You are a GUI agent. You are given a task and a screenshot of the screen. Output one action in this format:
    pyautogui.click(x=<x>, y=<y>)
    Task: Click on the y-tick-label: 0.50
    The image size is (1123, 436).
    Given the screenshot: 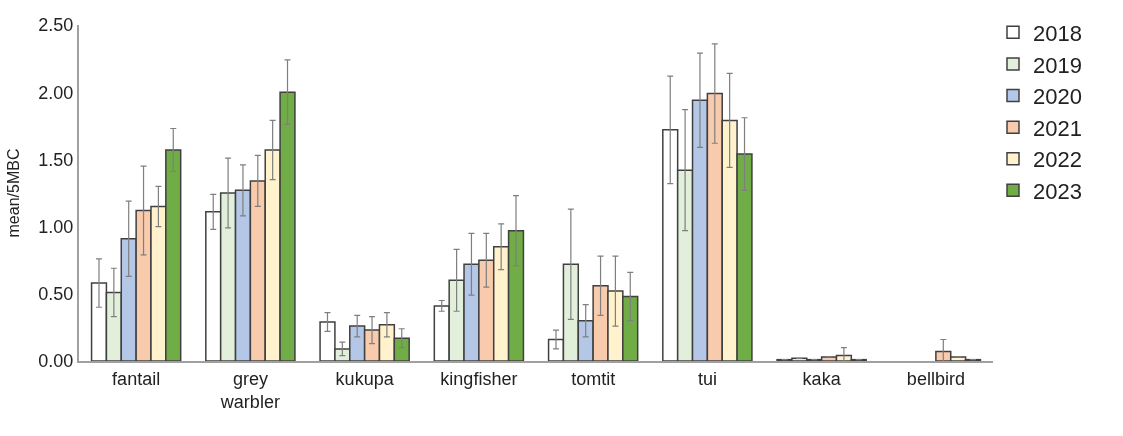 What is the action you would take?
    pyautogui.click(x=56, y=294)
    